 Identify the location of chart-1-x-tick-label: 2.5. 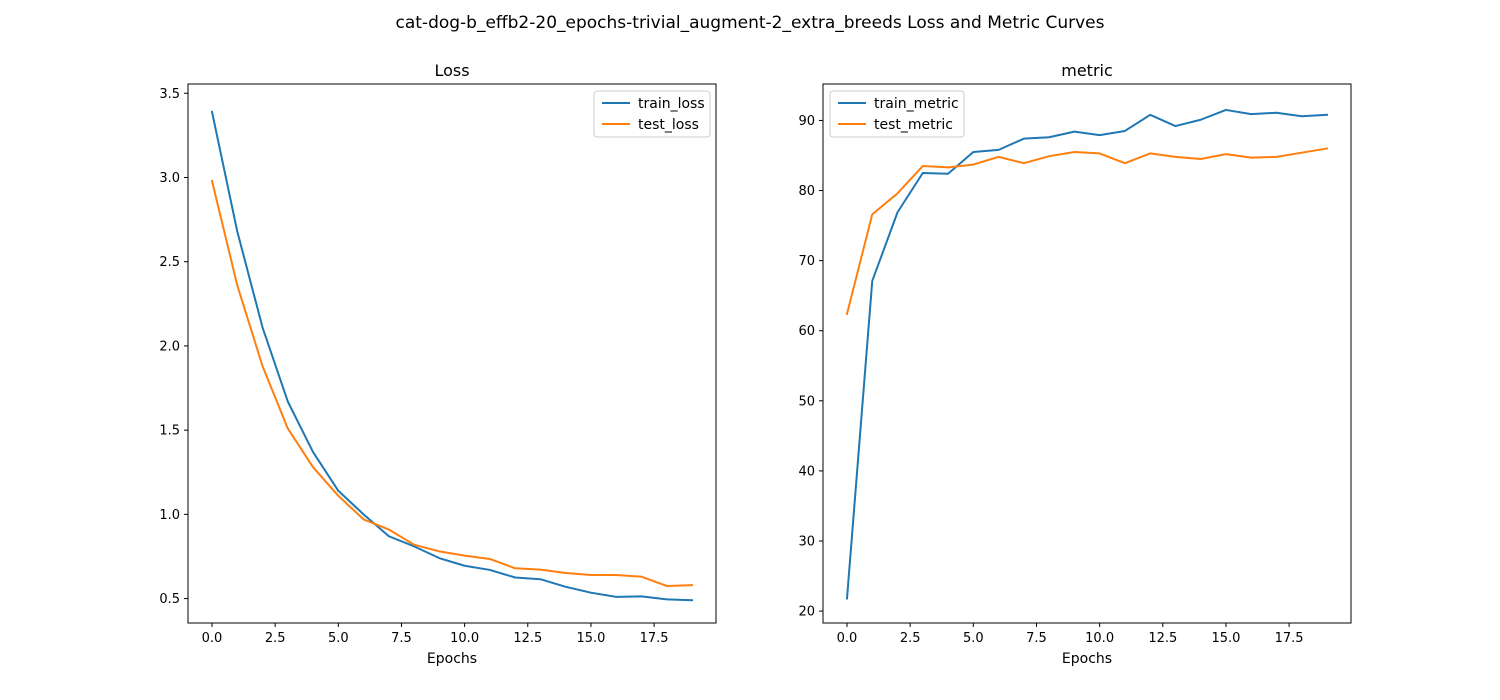
(910, 638).